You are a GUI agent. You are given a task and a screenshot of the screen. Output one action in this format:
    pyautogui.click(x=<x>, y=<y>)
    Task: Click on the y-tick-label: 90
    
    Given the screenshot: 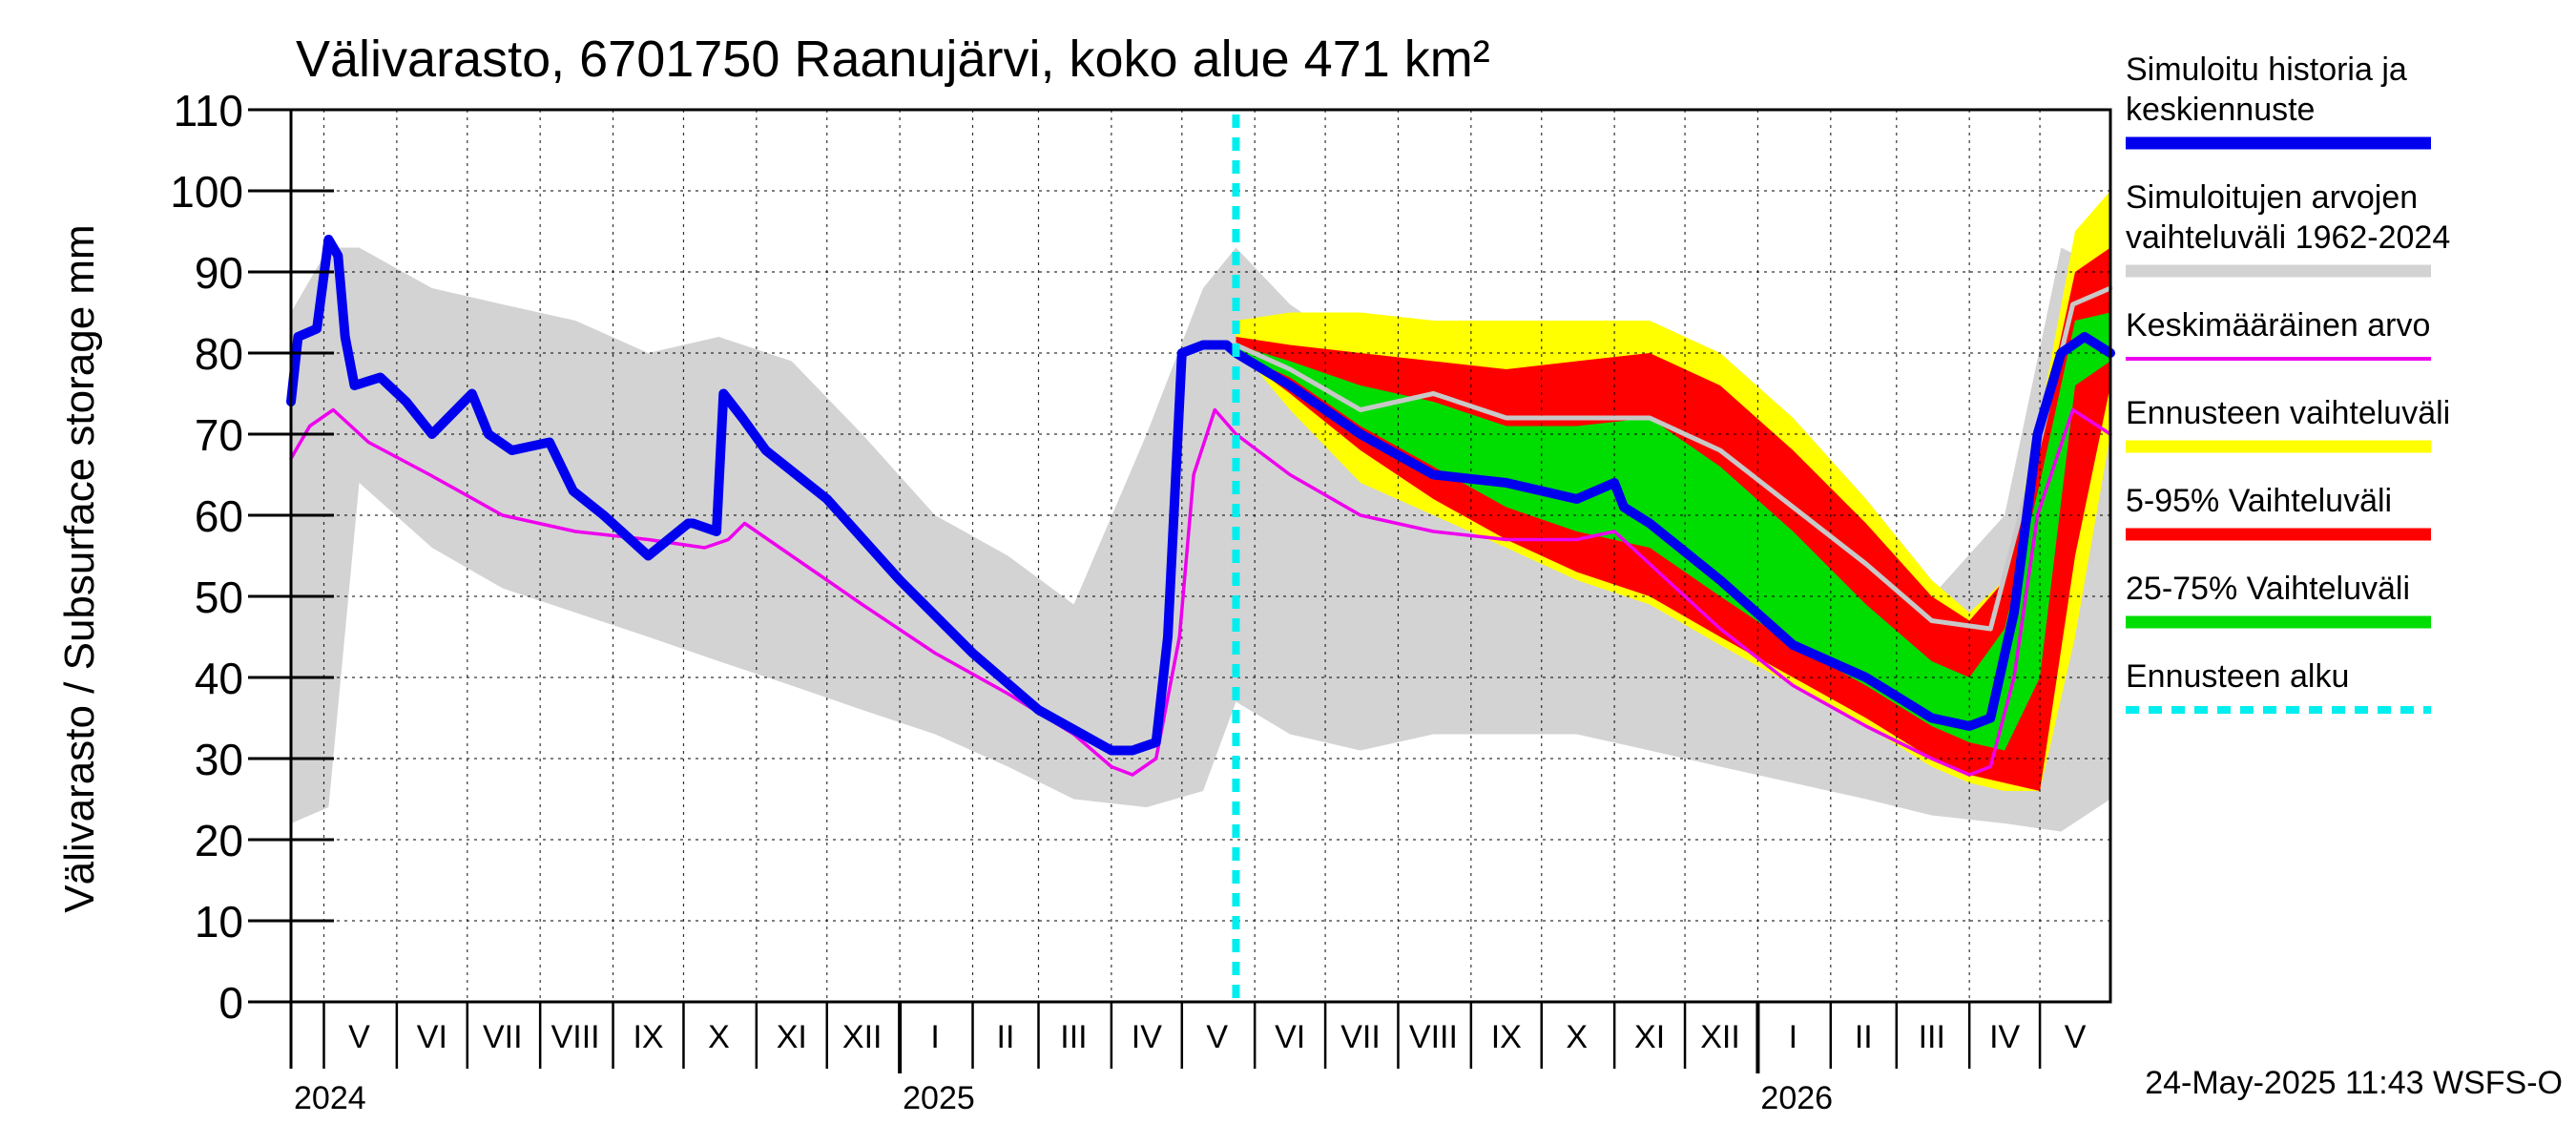 What is the action you would take?
    pyautogui.click(x=219, y=273)
    